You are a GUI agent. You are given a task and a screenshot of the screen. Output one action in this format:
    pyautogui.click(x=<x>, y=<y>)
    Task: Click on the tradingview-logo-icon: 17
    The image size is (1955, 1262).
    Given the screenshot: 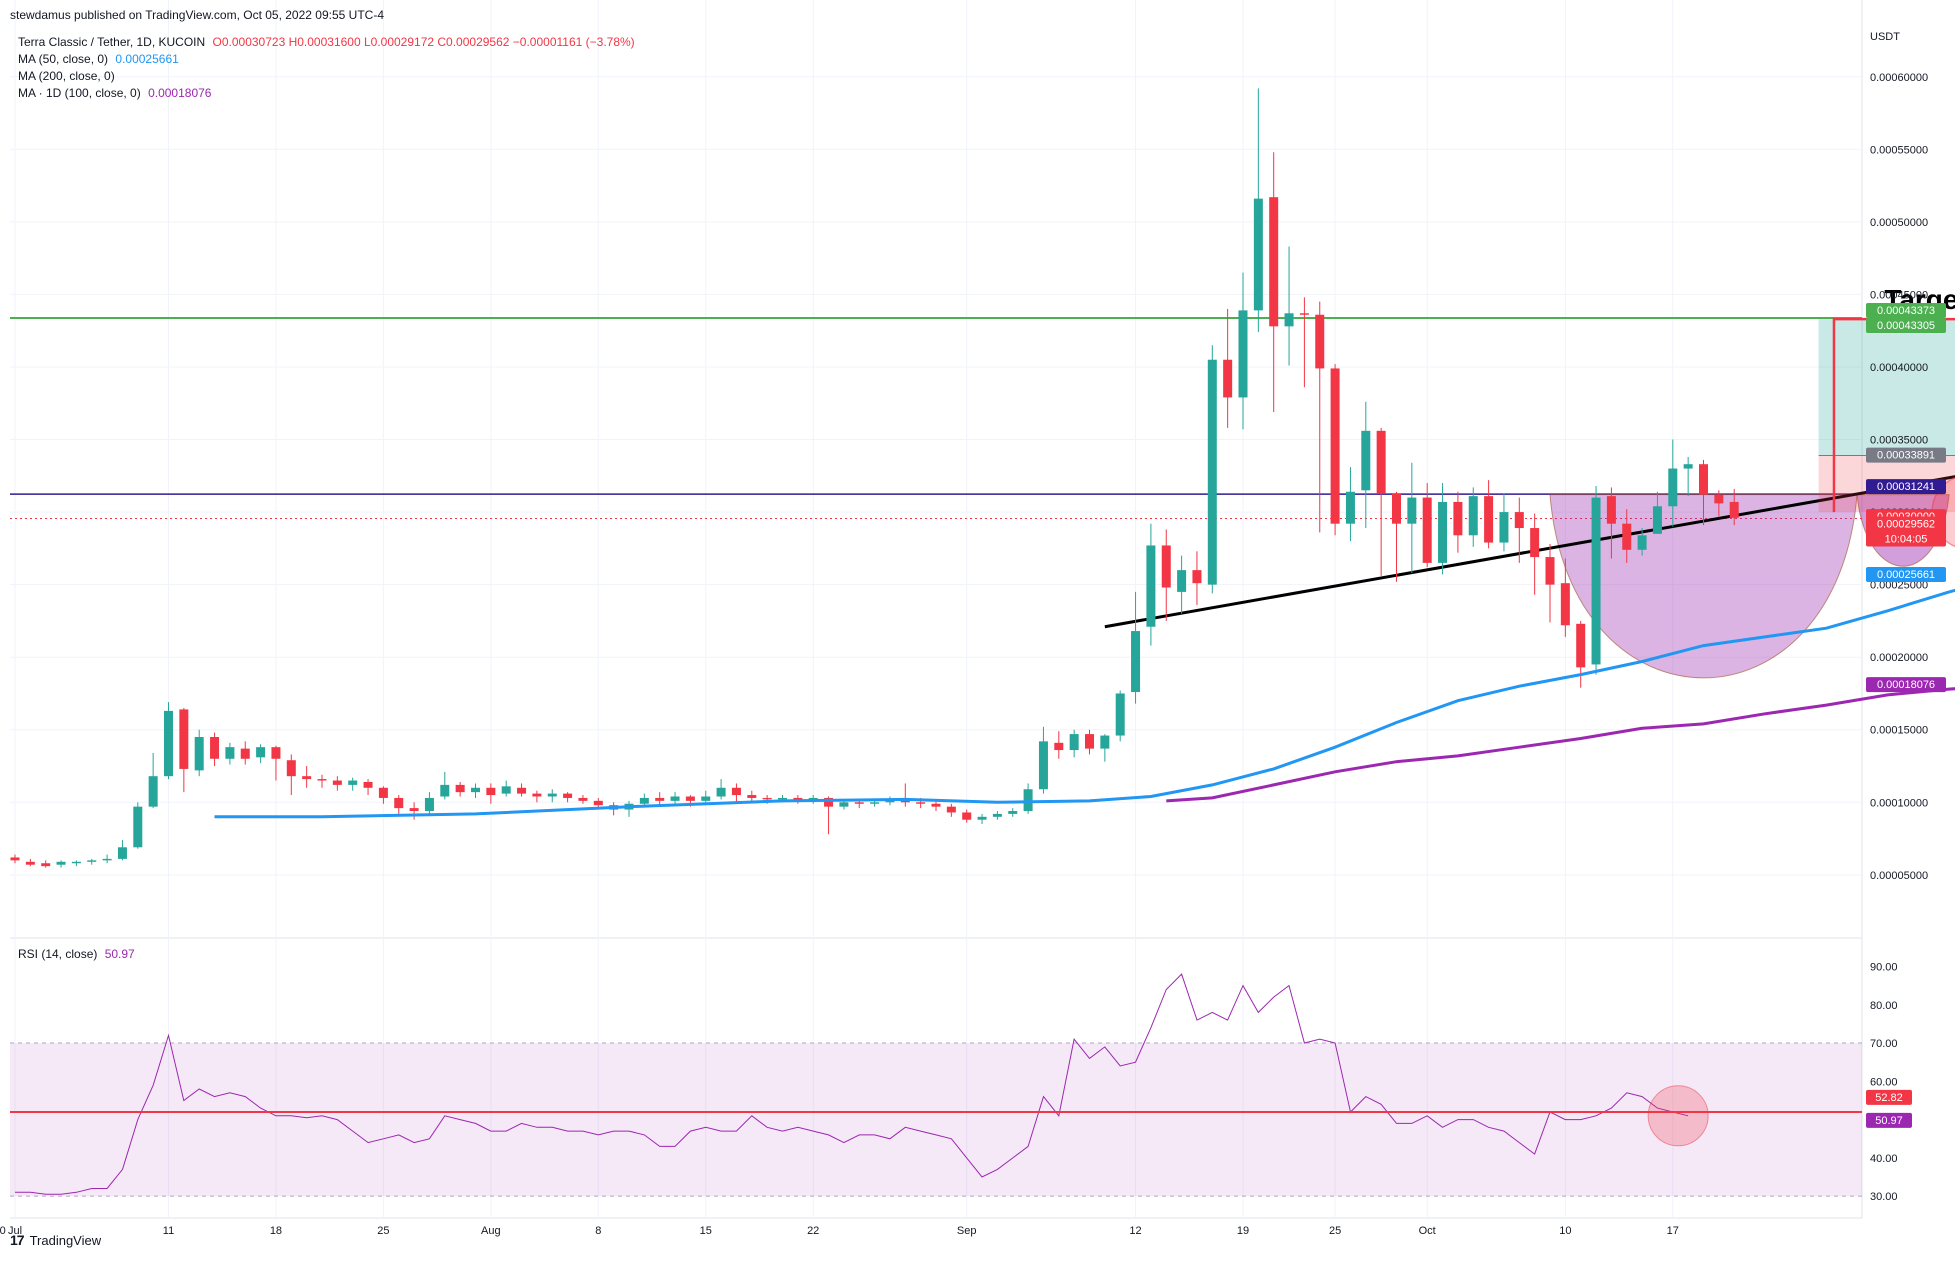 What is the action you would take?
    pyautogui.click(x=17, y=1240)
    